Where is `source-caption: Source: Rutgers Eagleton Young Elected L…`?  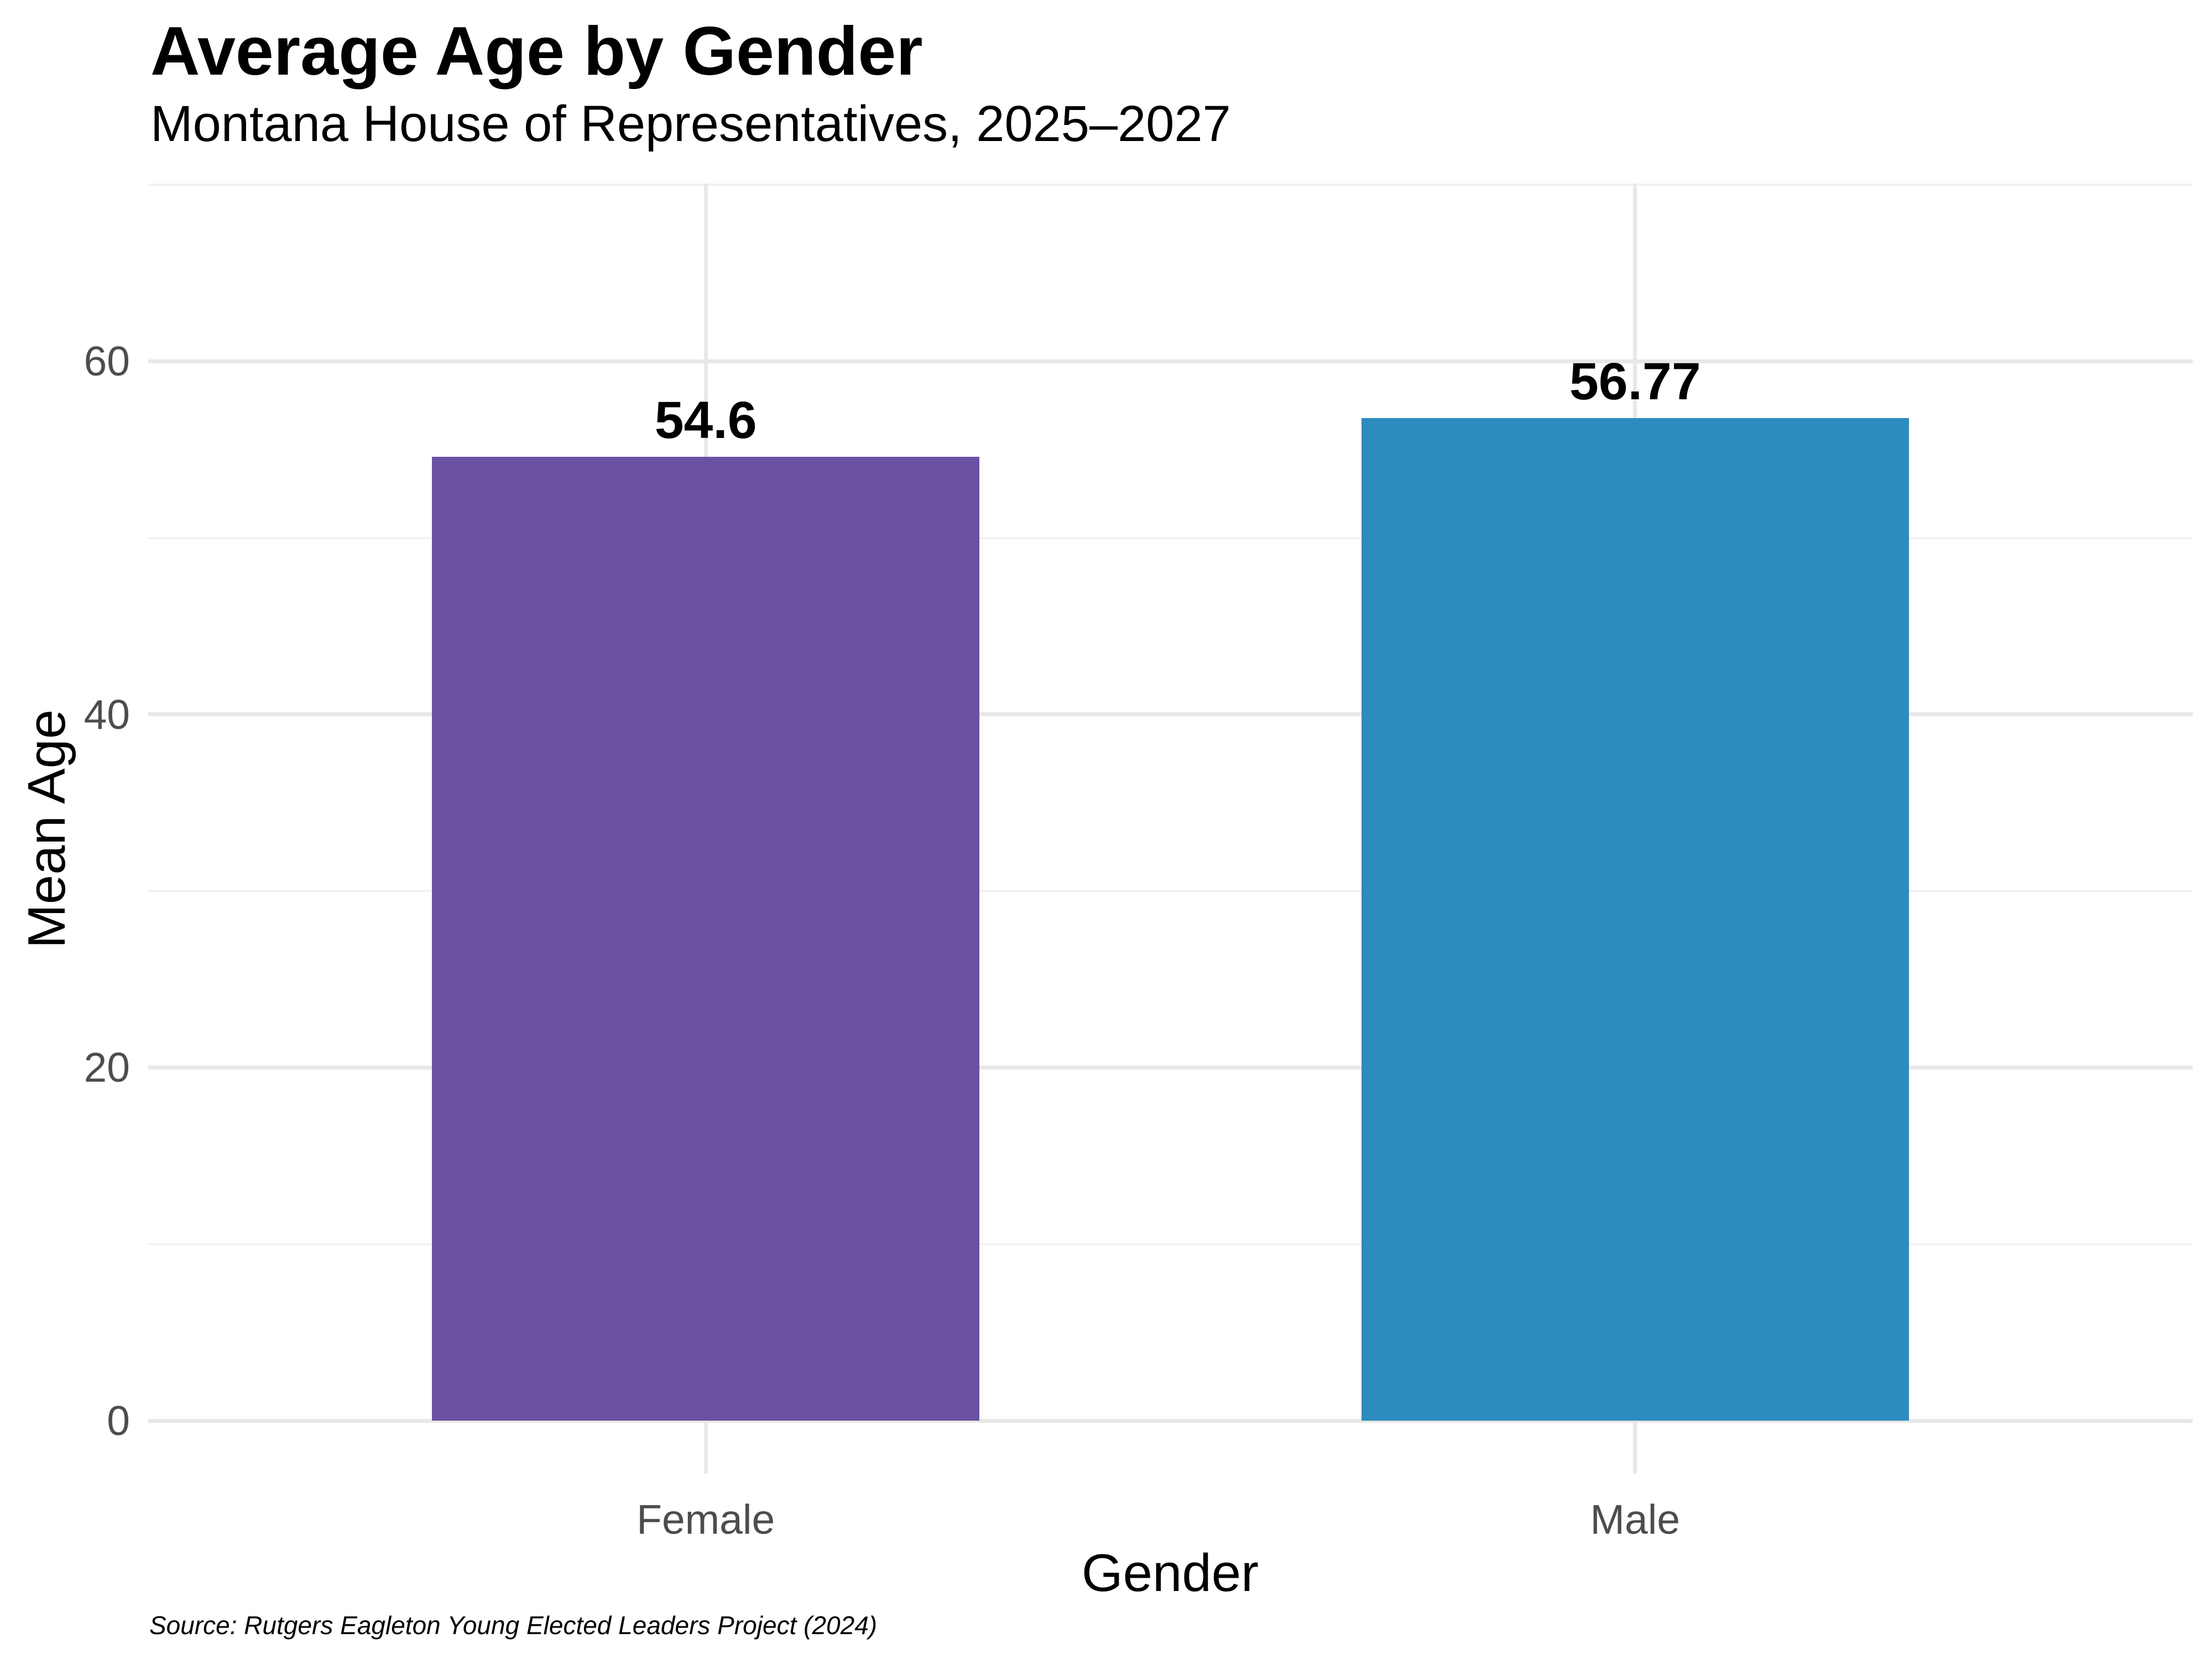 source-caption: Source: Rutgers Eagleton Young Elected L… is located at coordinates (513, 1626).